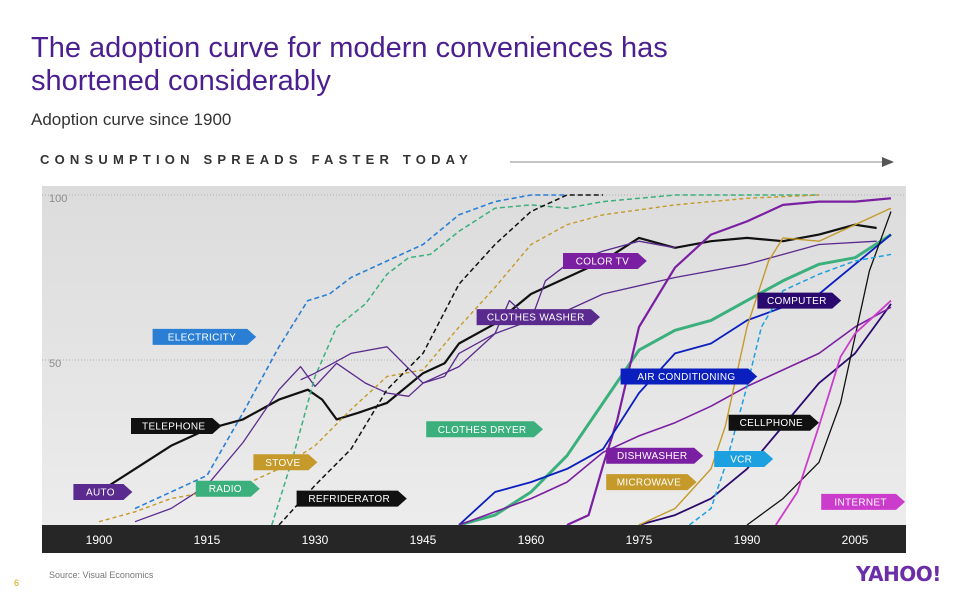 The height and width of the screenshot is (600, 960). What do you see at coordinates (855, 540) in the screenshot?
I see `x-tick-label: 2005` at bounding box center [855, 540].